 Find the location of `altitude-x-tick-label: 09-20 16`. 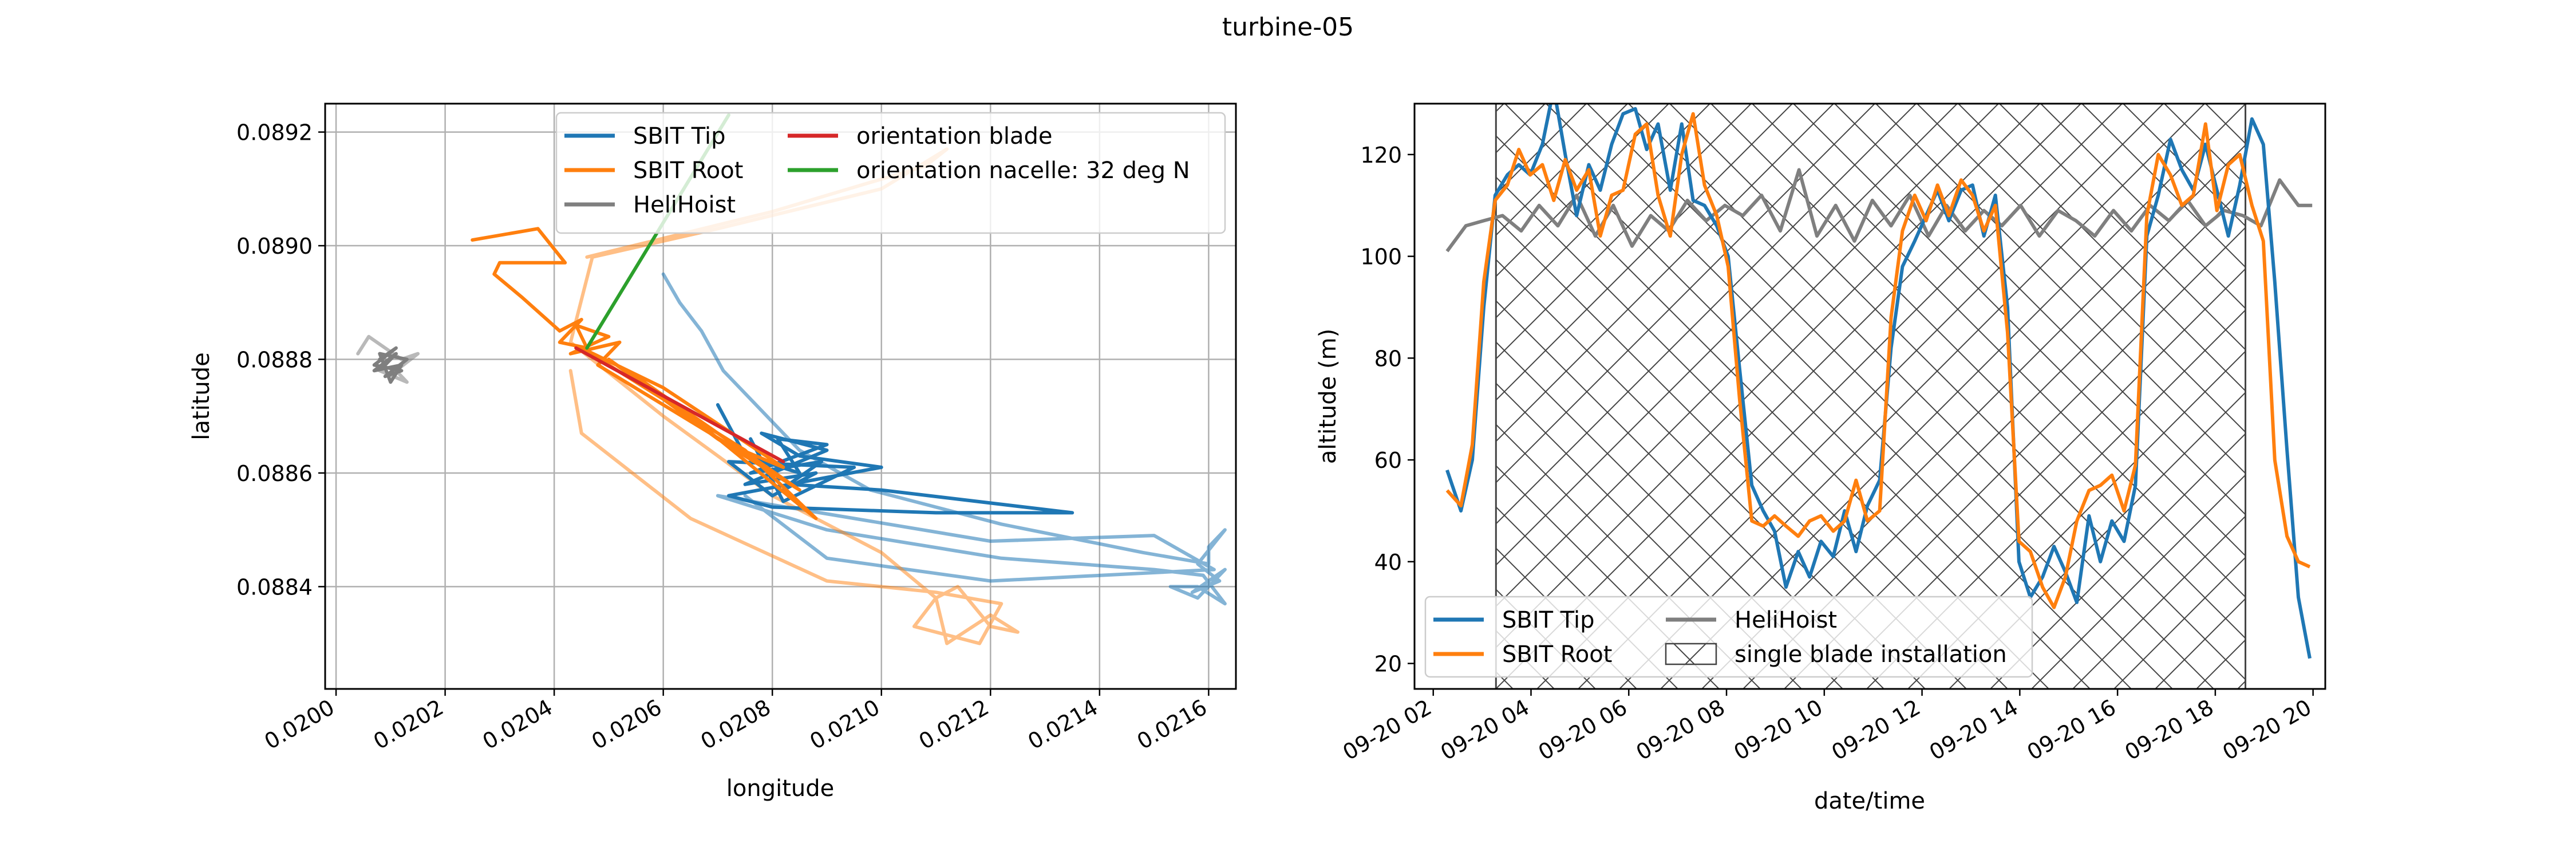

altitude-x-tick-label: 09-20 16 is located at coordinates (2071, 730).